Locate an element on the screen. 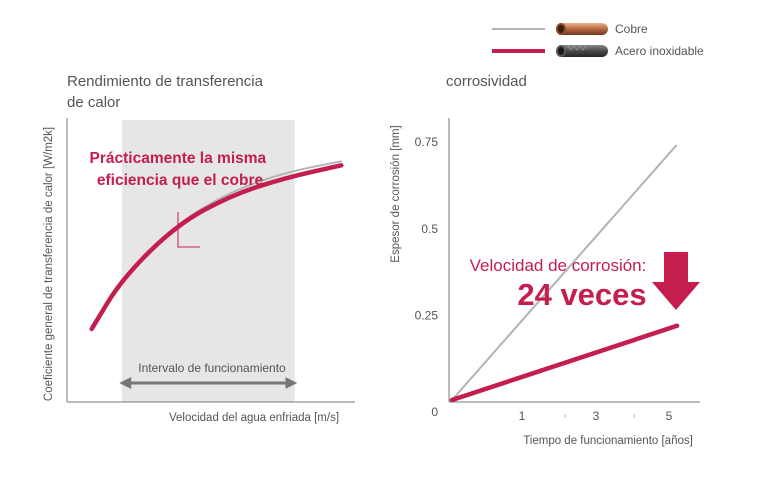 Image resolution: width=768 pixels, height=479 pixels. x-tick-label: 5 is located at coordinates (669, 416).